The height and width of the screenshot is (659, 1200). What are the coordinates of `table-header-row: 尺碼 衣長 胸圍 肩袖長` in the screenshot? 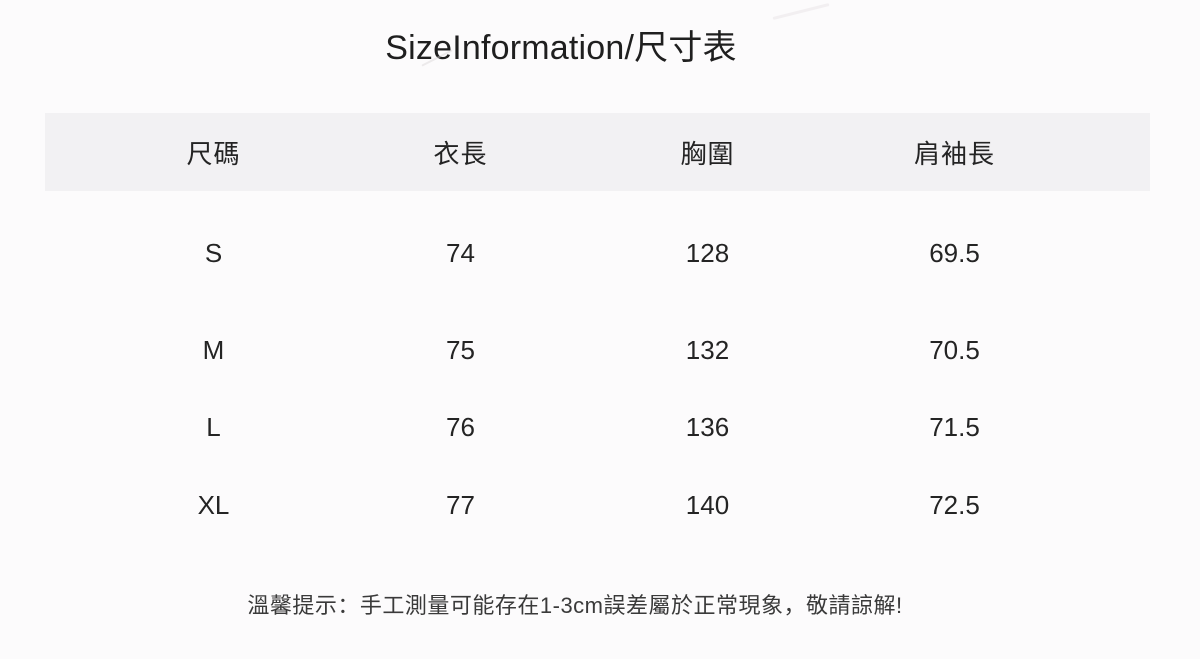 It's located at (597, 152).